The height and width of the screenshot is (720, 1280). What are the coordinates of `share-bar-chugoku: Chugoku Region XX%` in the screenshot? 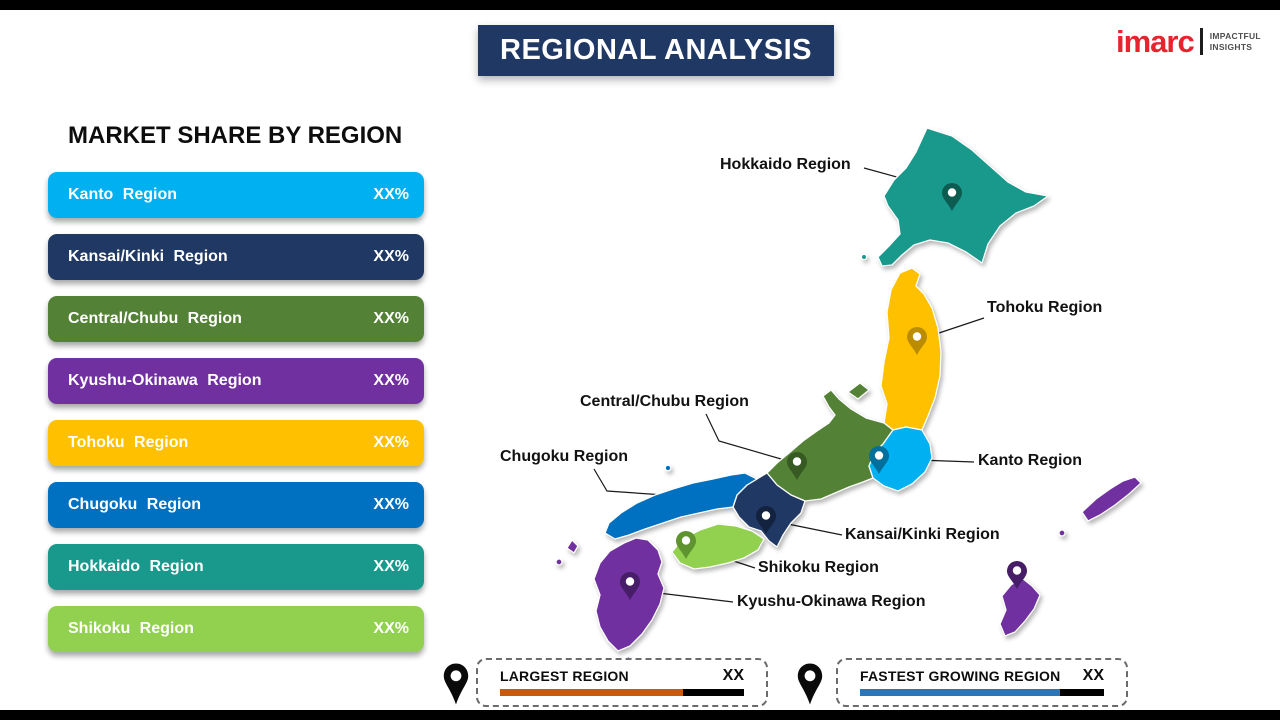 It's located at (236, 505).